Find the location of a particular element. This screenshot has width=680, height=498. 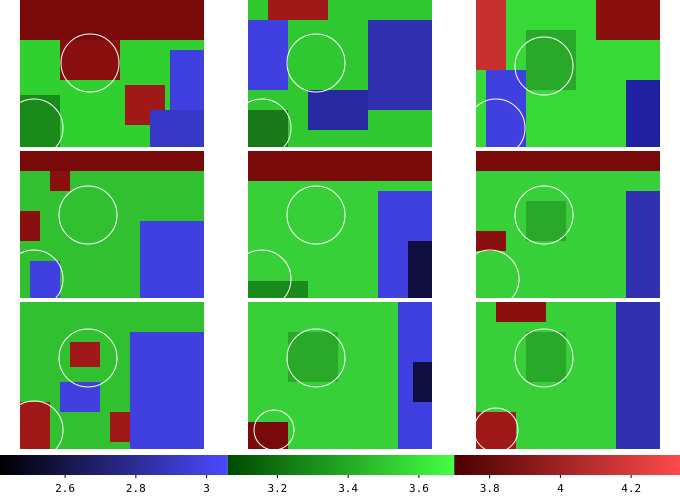

tick-label: 3.2 is located at coordinates (277, 488).